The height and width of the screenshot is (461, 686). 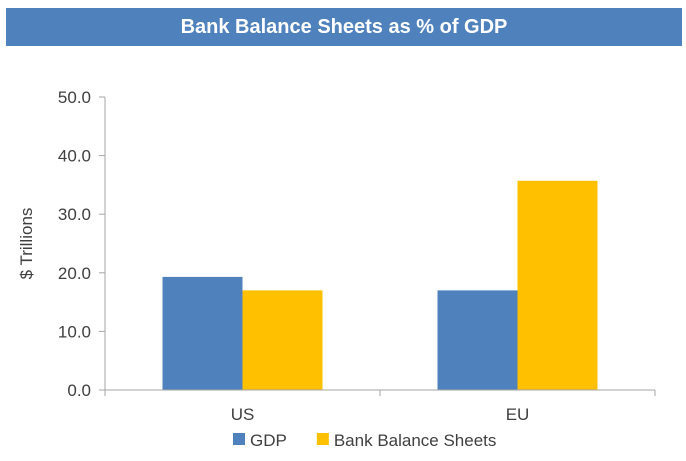 What do you see at coordinates (243, 414) in the screenshot?
I see `x-category-label: US` at bounding box center [243, 414].